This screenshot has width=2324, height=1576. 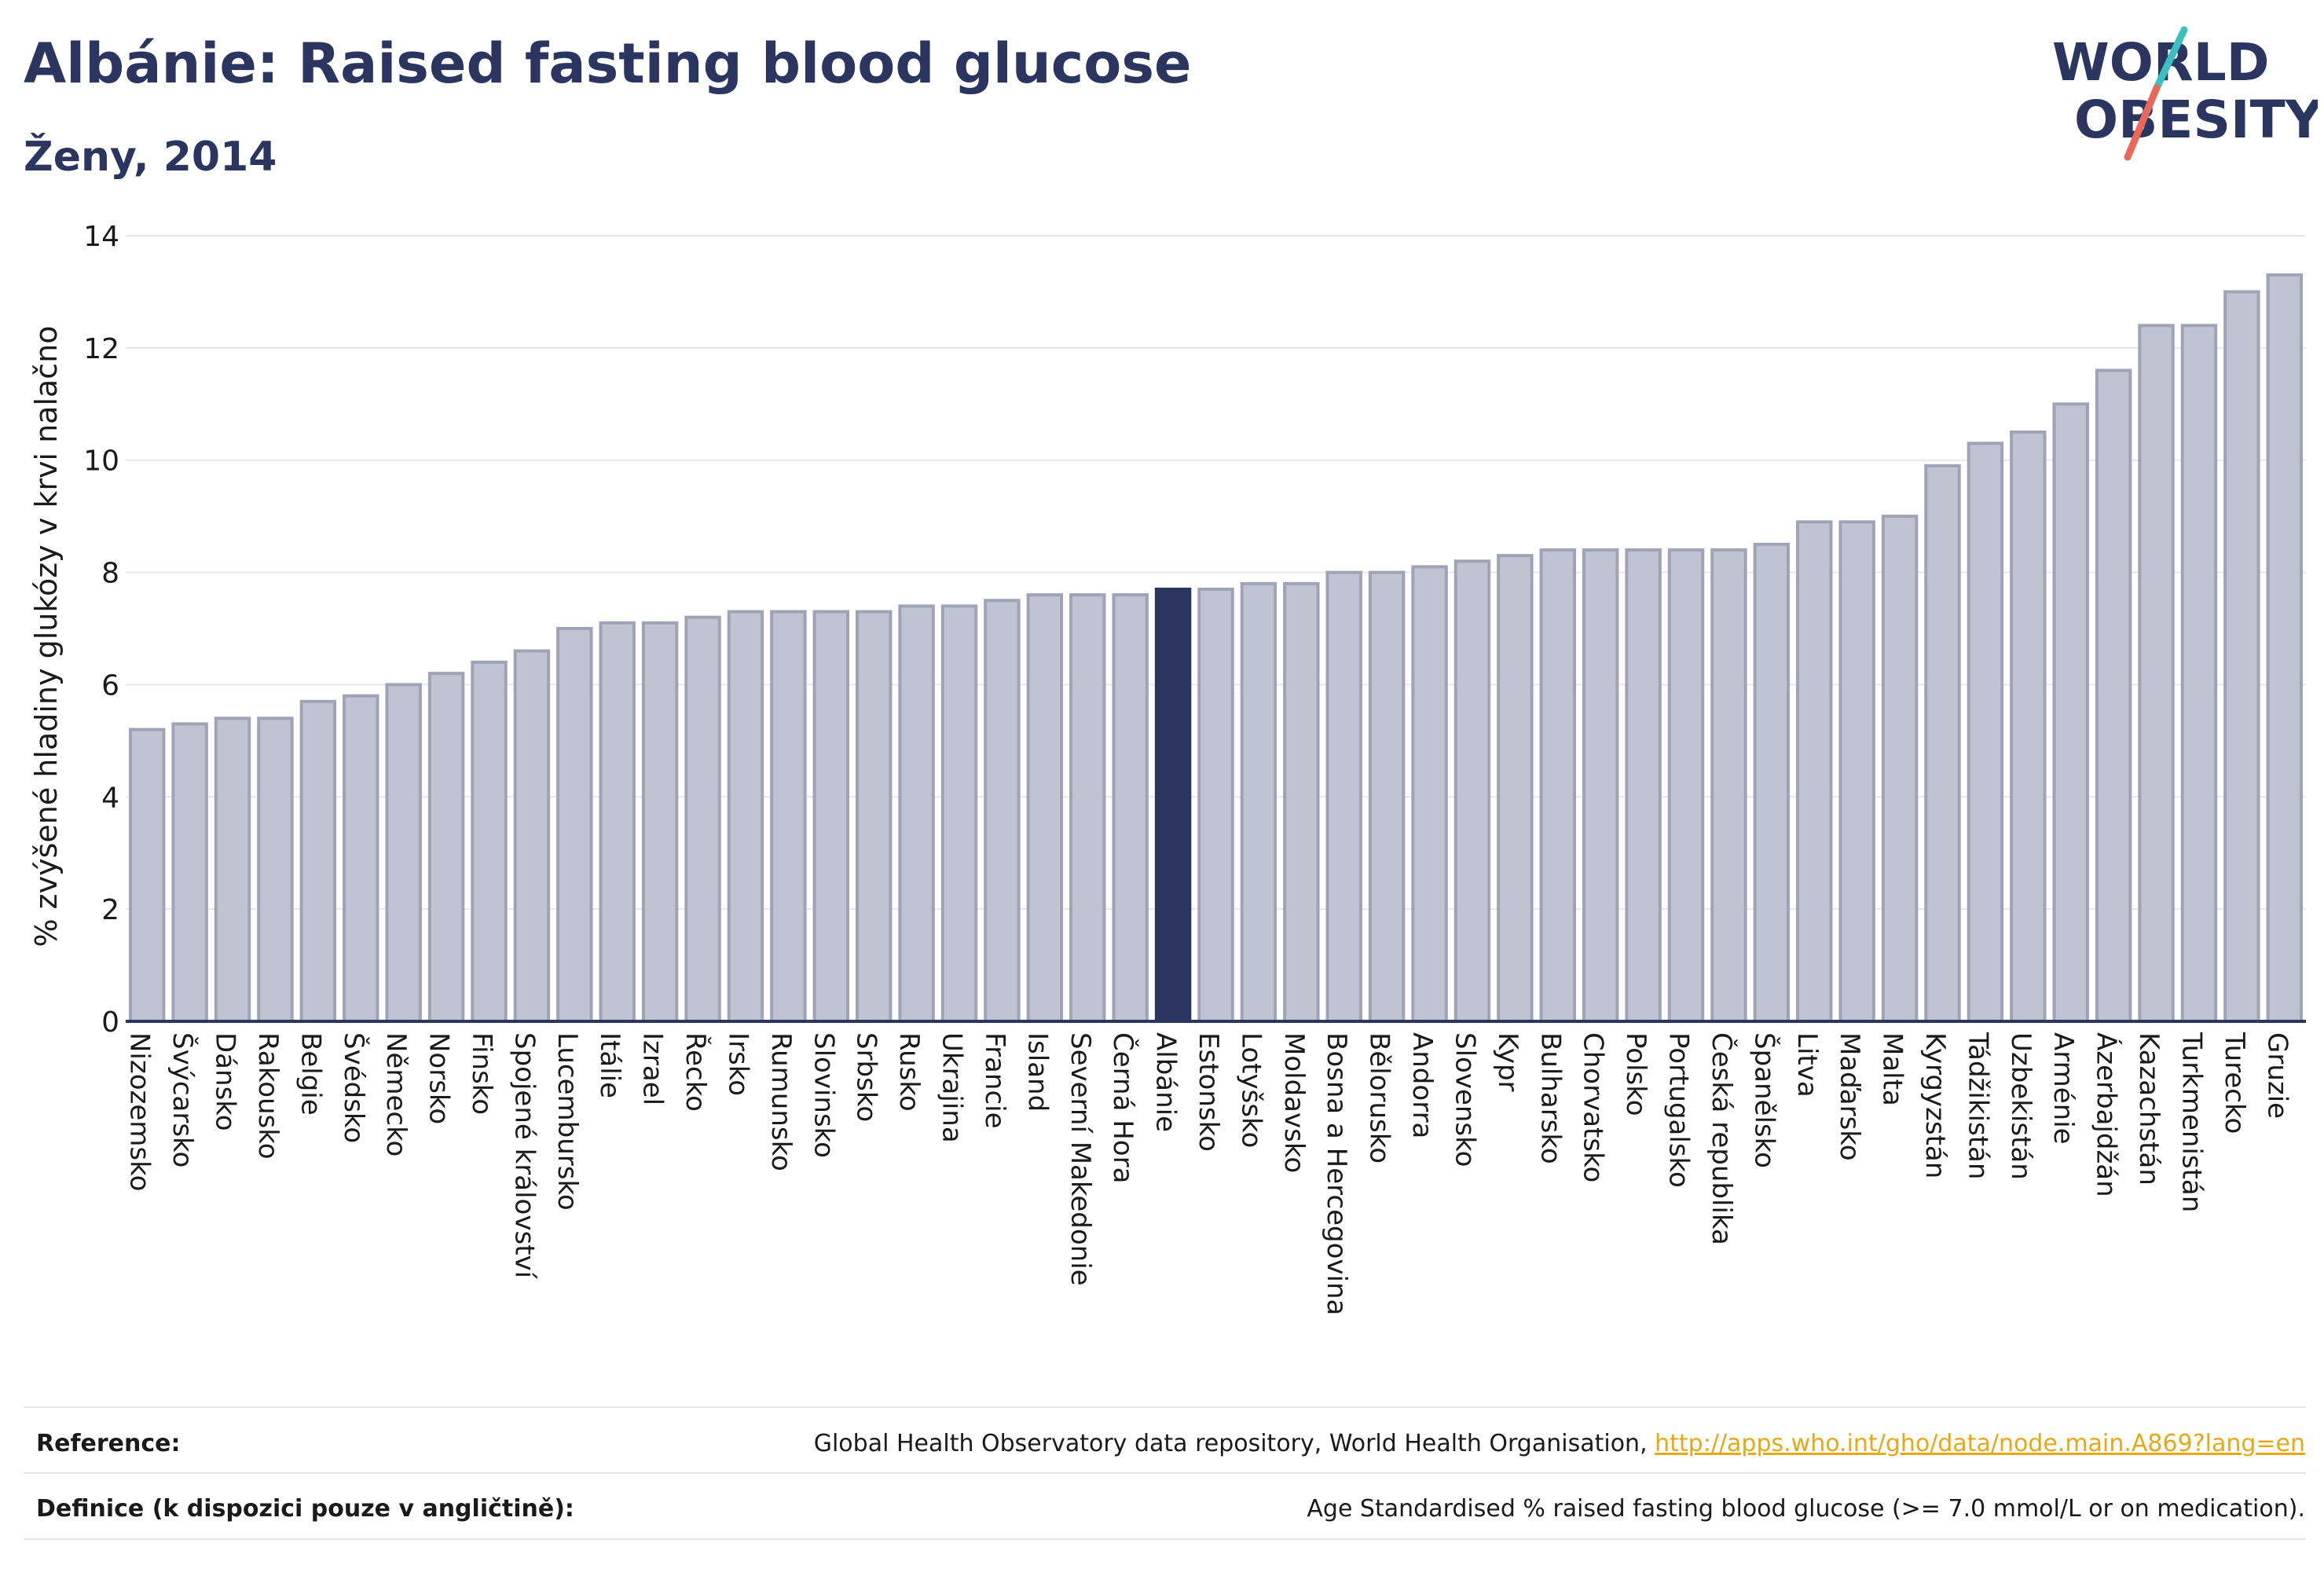 I want to click on logo-slash-teal-icon, so click(x=2170, y=59).